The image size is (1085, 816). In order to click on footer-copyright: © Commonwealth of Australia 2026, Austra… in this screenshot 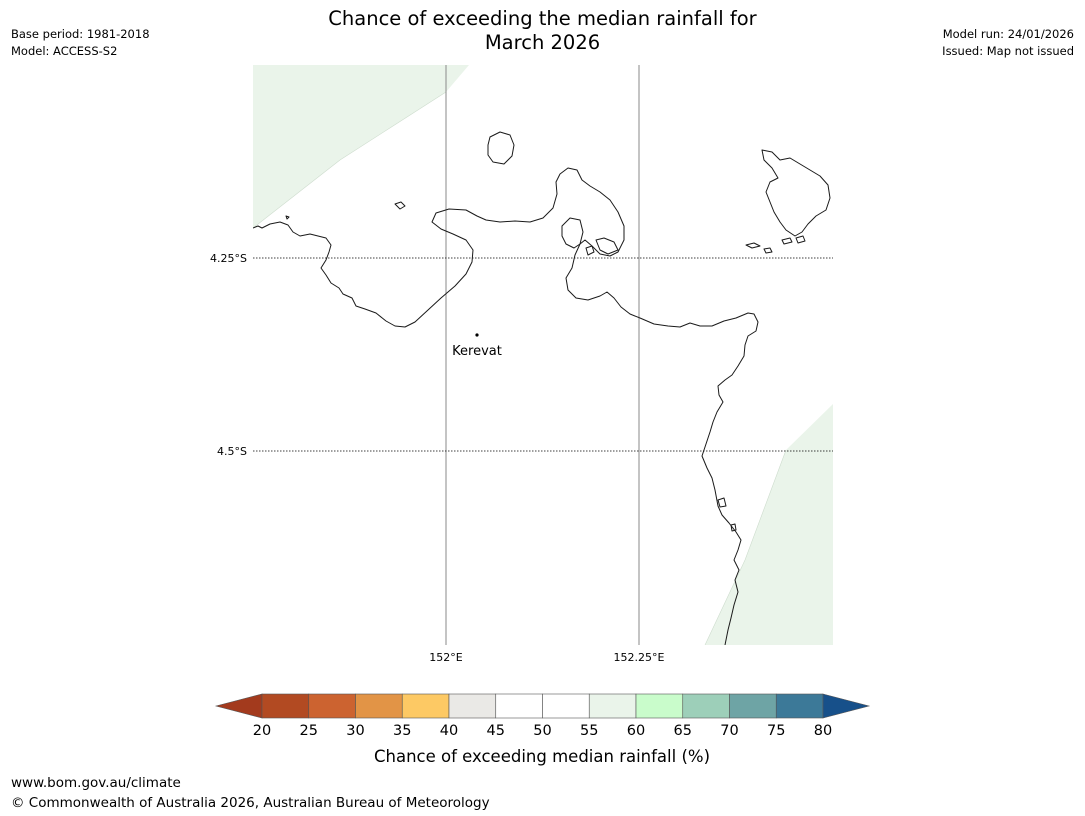, I will do `click(250, 803)`.